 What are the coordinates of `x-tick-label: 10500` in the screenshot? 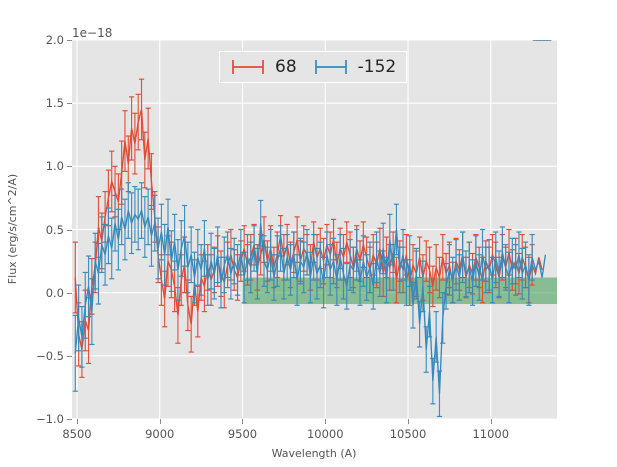 It's located at (408, 434).